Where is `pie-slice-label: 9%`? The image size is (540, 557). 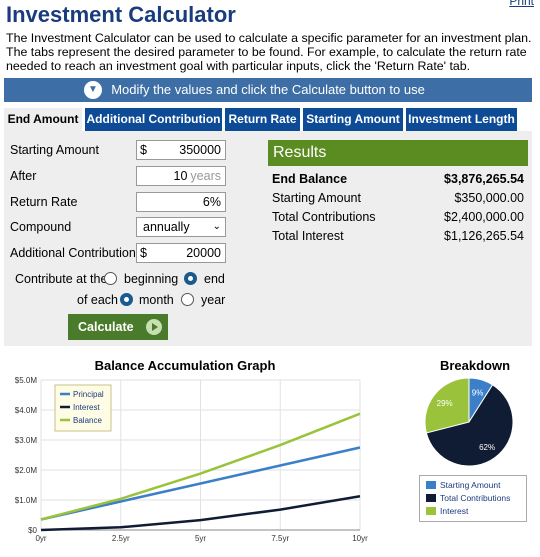 pie-slice-label: 9% is located at coordinates (478, 392).